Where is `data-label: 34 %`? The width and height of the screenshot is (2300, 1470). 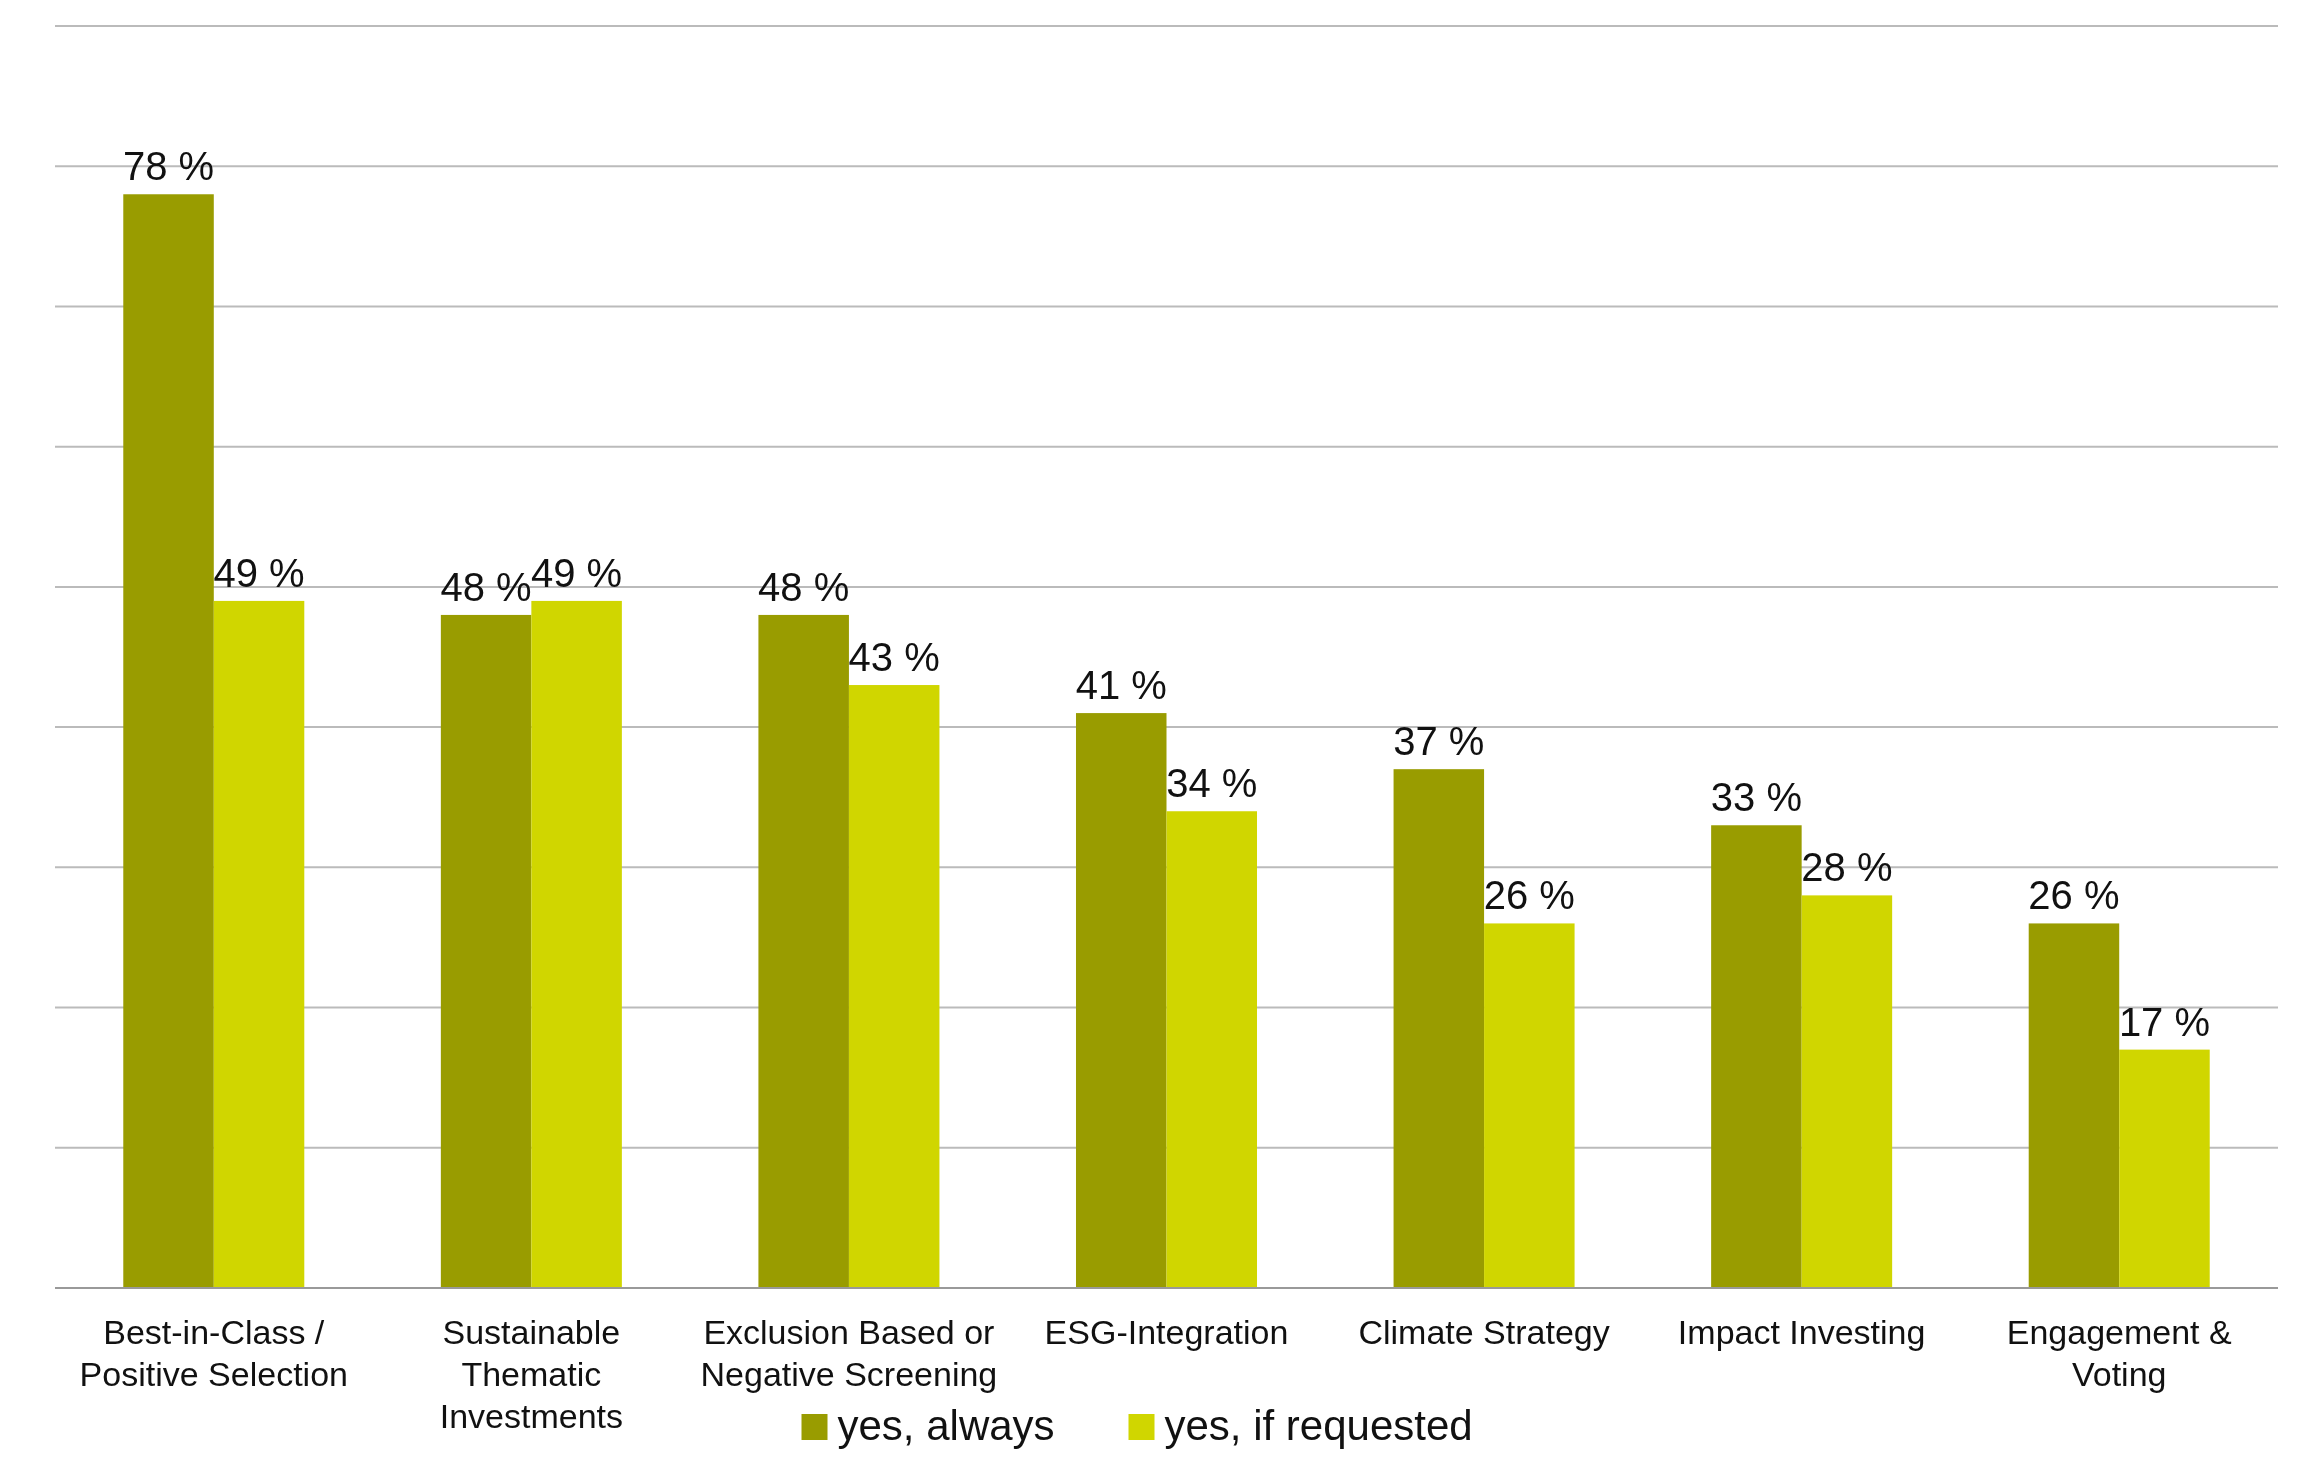
data-label: 34 % is located at coordinates (1212, 783).